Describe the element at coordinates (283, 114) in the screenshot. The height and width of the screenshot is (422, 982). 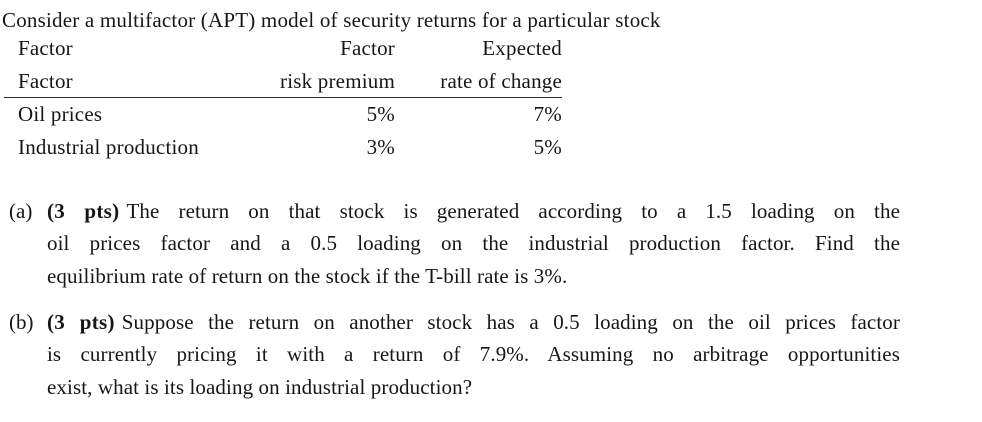
I see `table-row-oil-prices: Oil prices 5% 7%` at that location.